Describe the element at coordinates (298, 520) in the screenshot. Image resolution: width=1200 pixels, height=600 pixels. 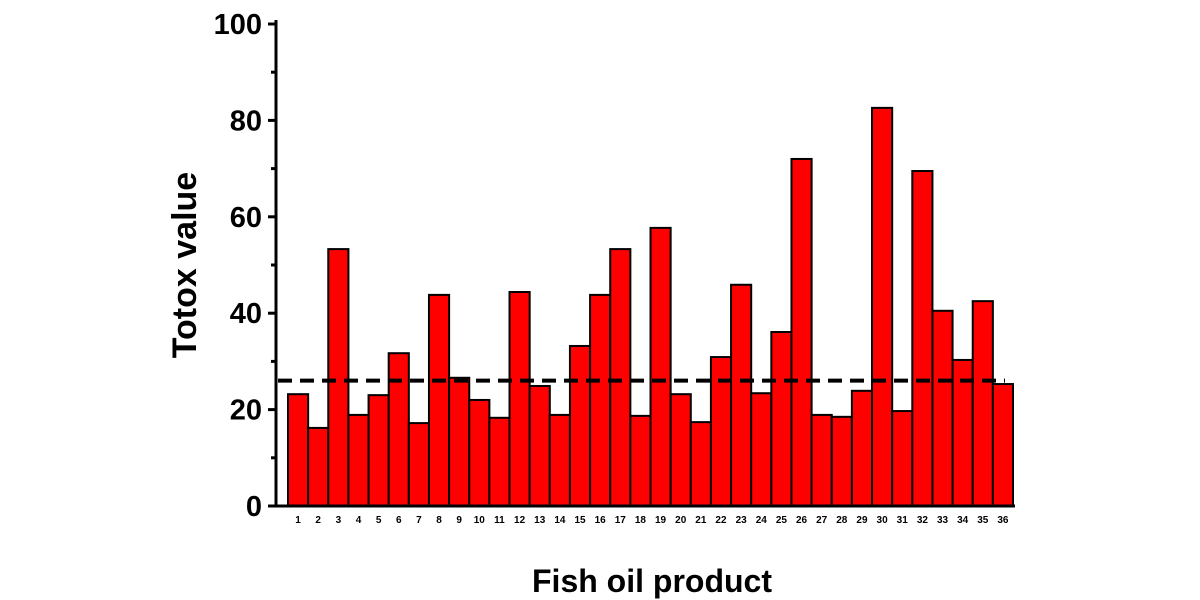
I see `x-tick-label: 1` at that location.